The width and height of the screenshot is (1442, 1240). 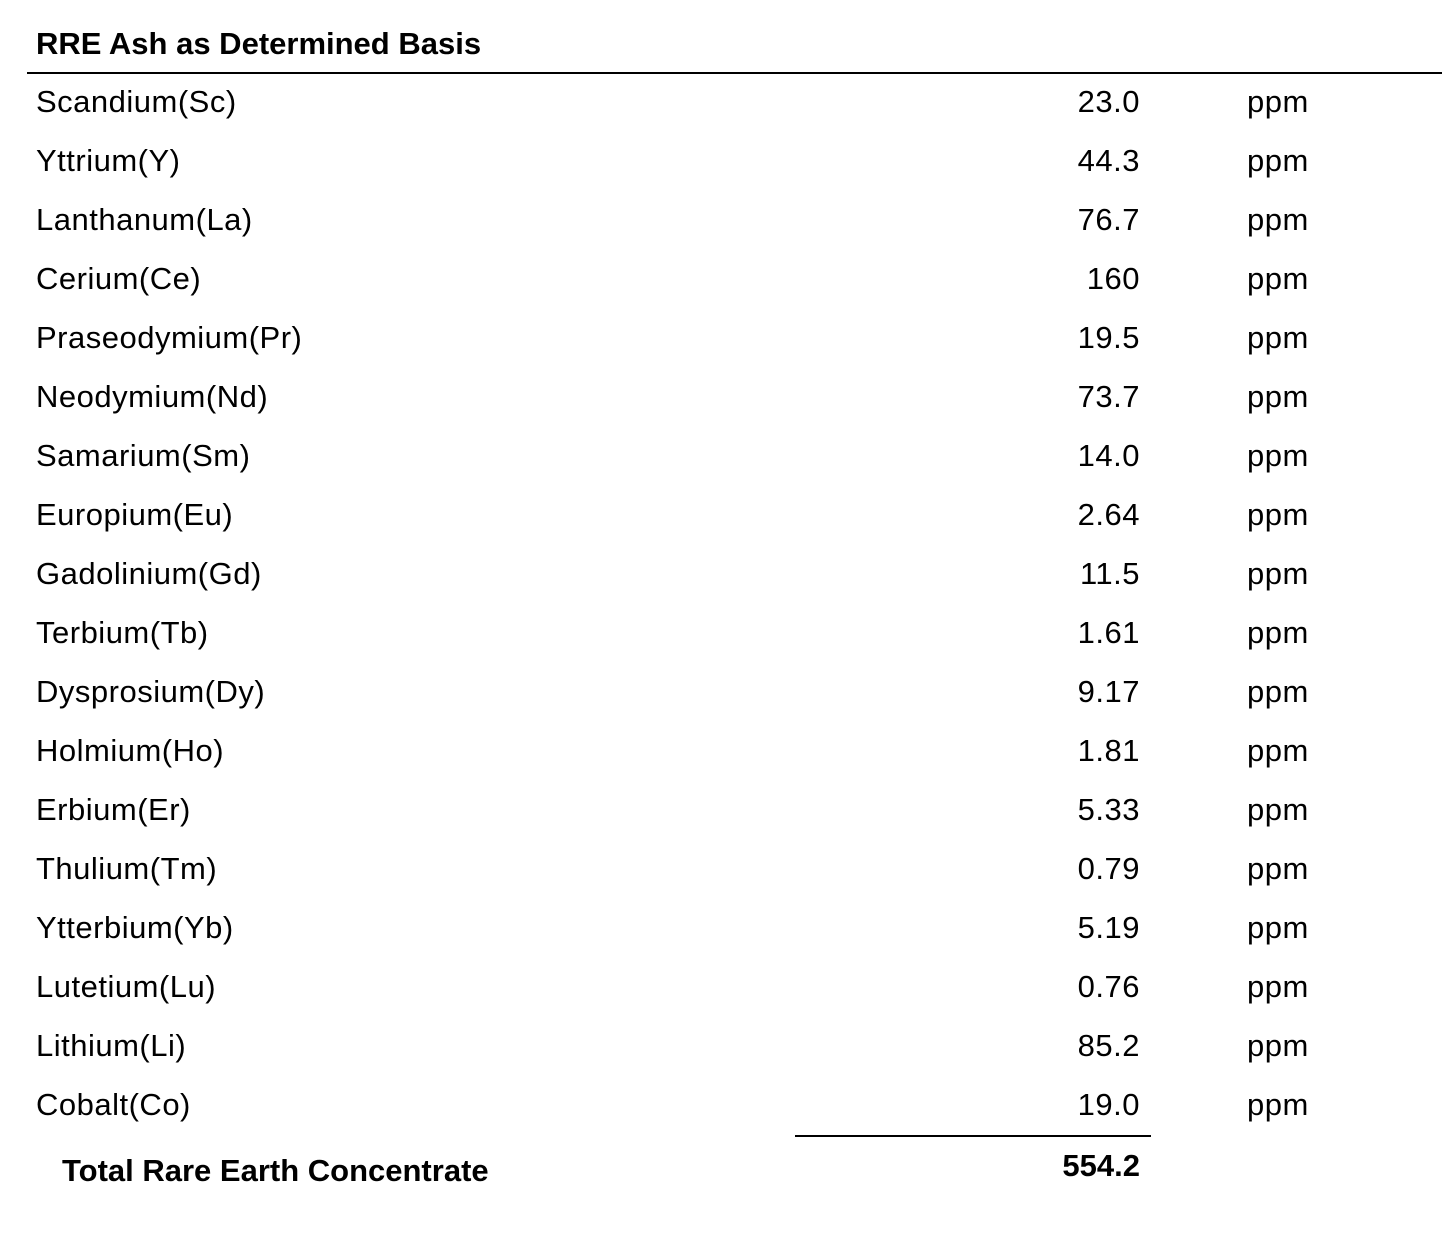 What do you see at coordinates (721, 998) in the screenshot?
I see `table-row: Lutetium(Lu) 0.76 ppm` at bounding box center [721, 998].